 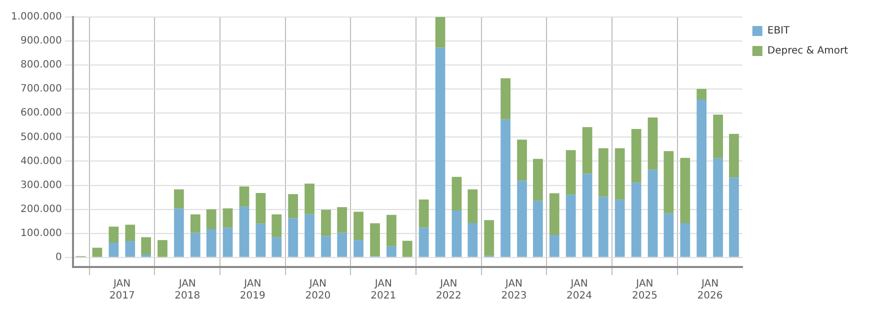 I want to click on y-tick-label: 100.000, so click(x=41, y=233).